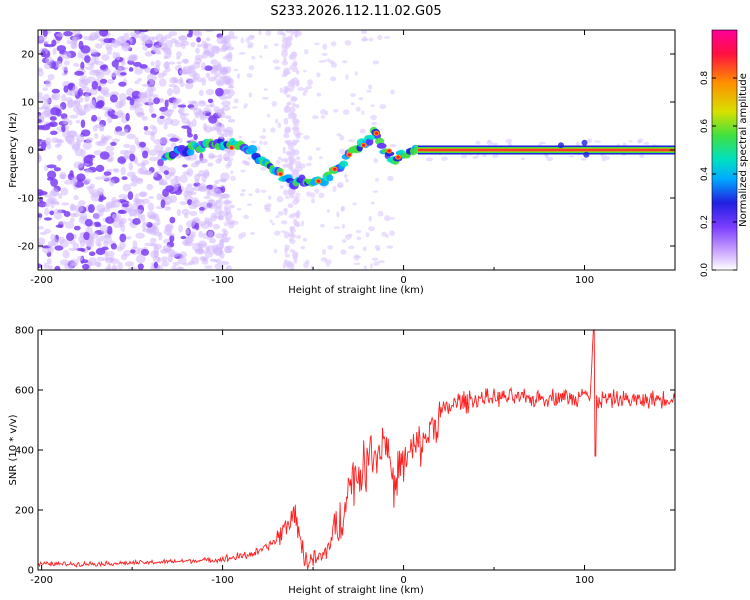  I want to click on signal-core, so click(335, 169).